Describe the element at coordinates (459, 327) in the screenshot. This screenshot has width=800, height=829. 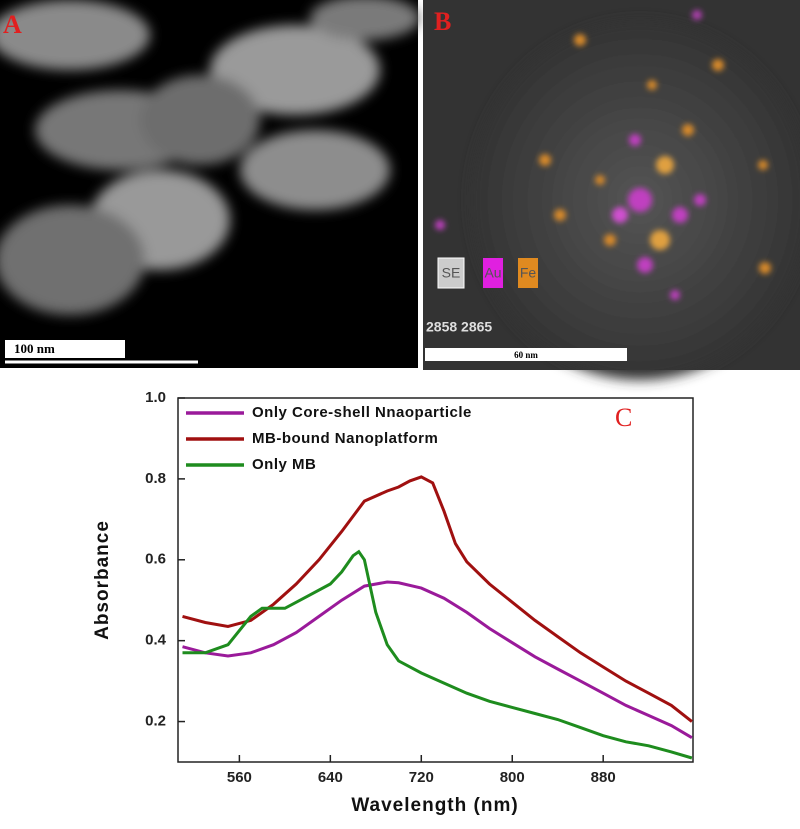
I see `frame-text: 2858 2865` at that location.